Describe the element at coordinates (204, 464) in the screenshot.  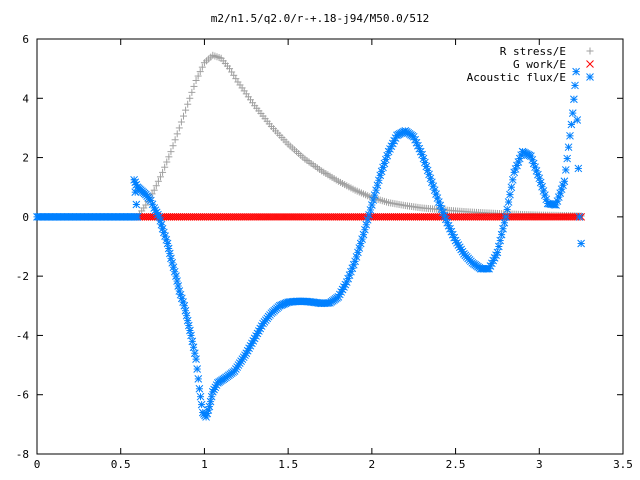
I see `x-tick-label: 1` at that location.